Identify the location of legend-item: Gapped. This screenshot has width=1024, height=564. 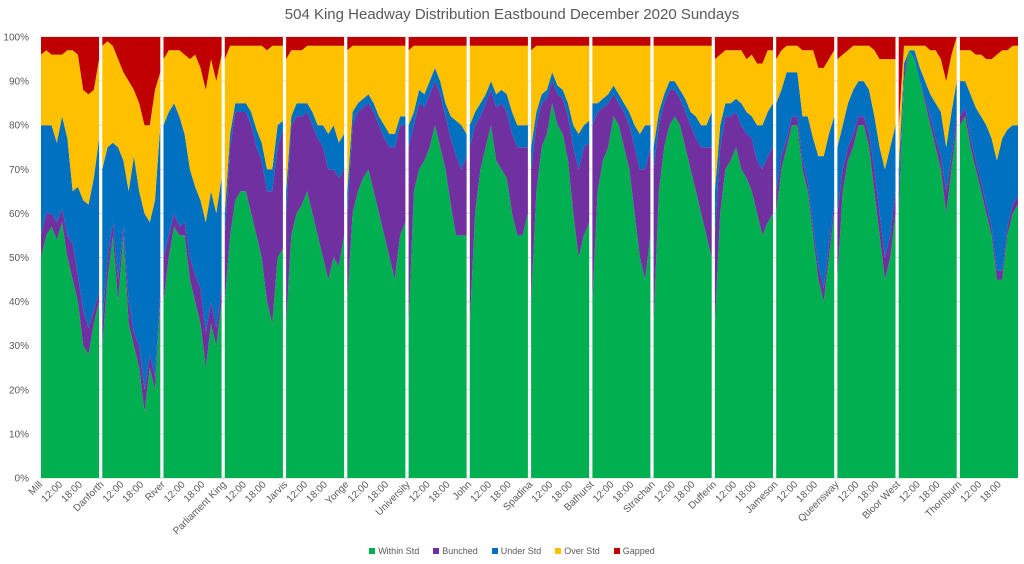
(634, 551).